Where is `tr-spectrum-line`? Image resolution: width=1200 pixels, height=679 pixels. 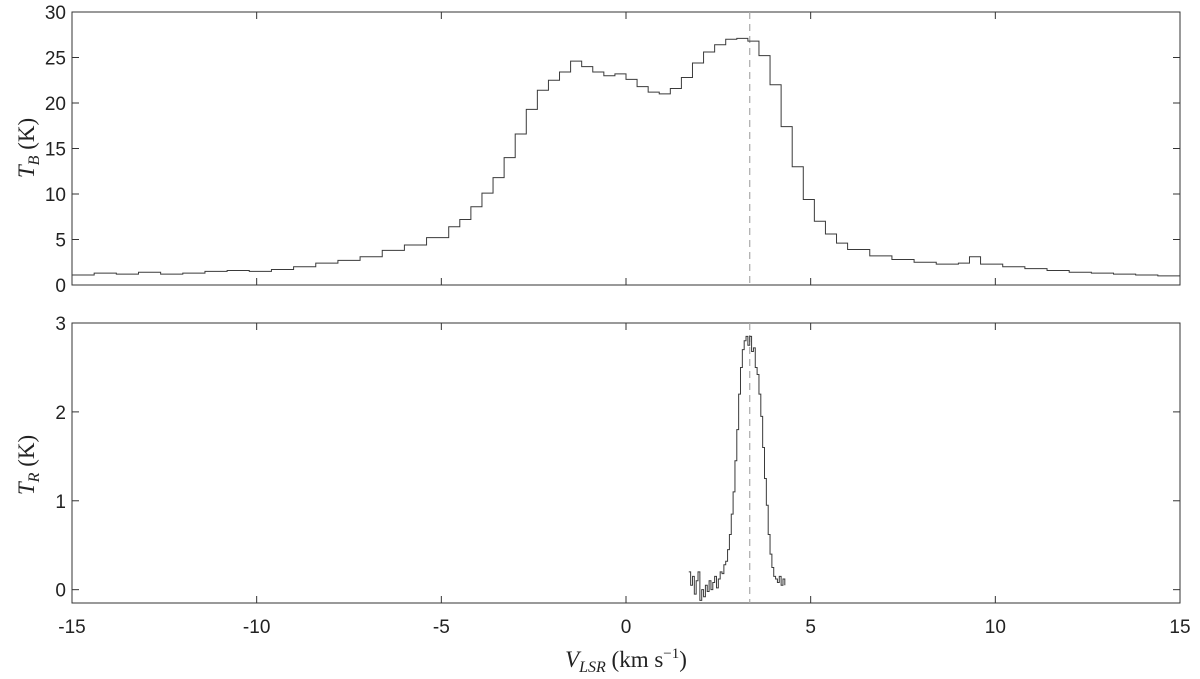 tr-spectrum-line is located at coordinates (737, 468).